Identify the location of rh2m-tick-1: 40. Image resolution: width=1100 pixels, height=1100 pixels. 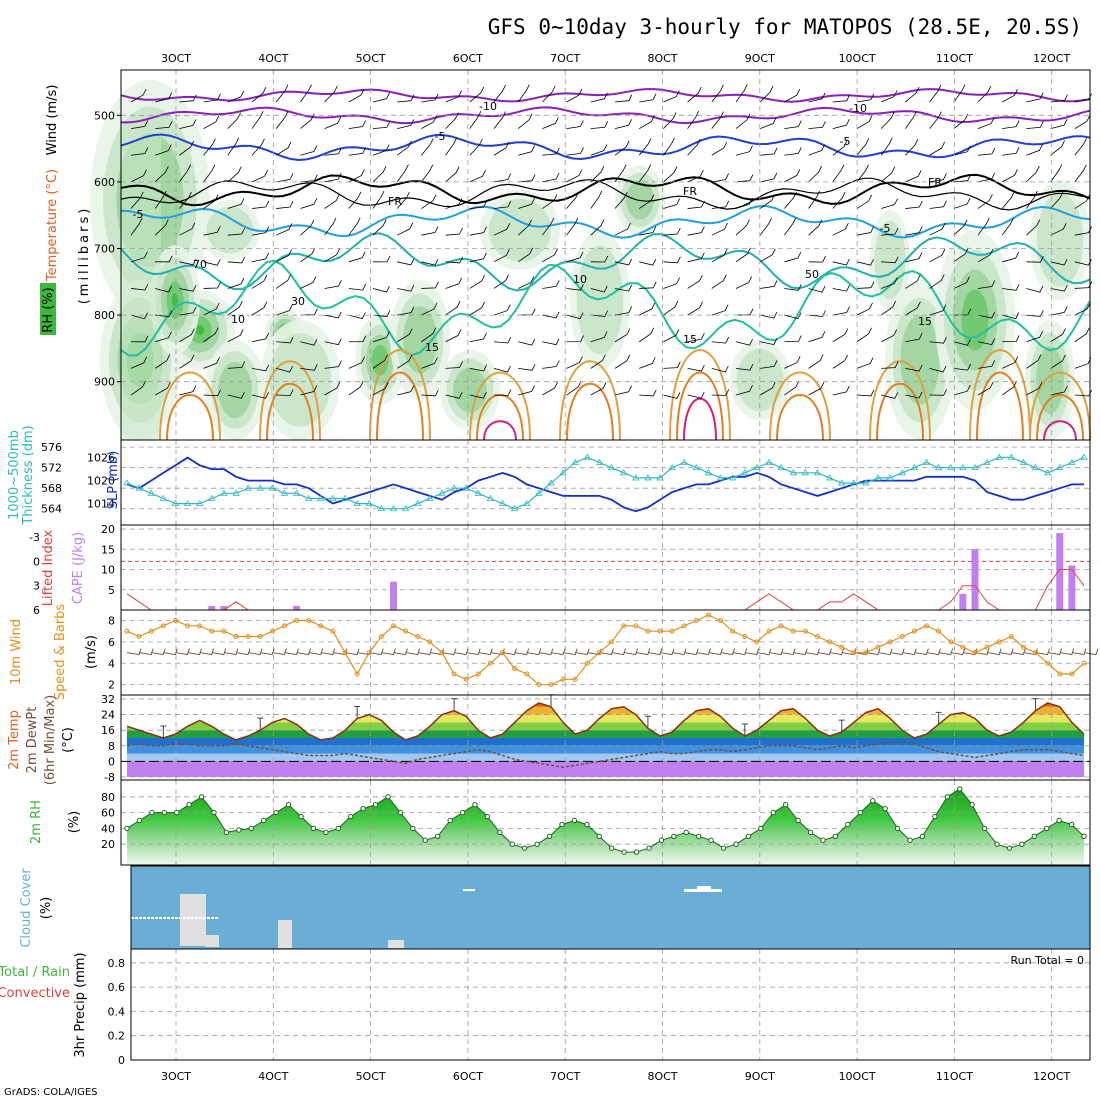
(108, 828).